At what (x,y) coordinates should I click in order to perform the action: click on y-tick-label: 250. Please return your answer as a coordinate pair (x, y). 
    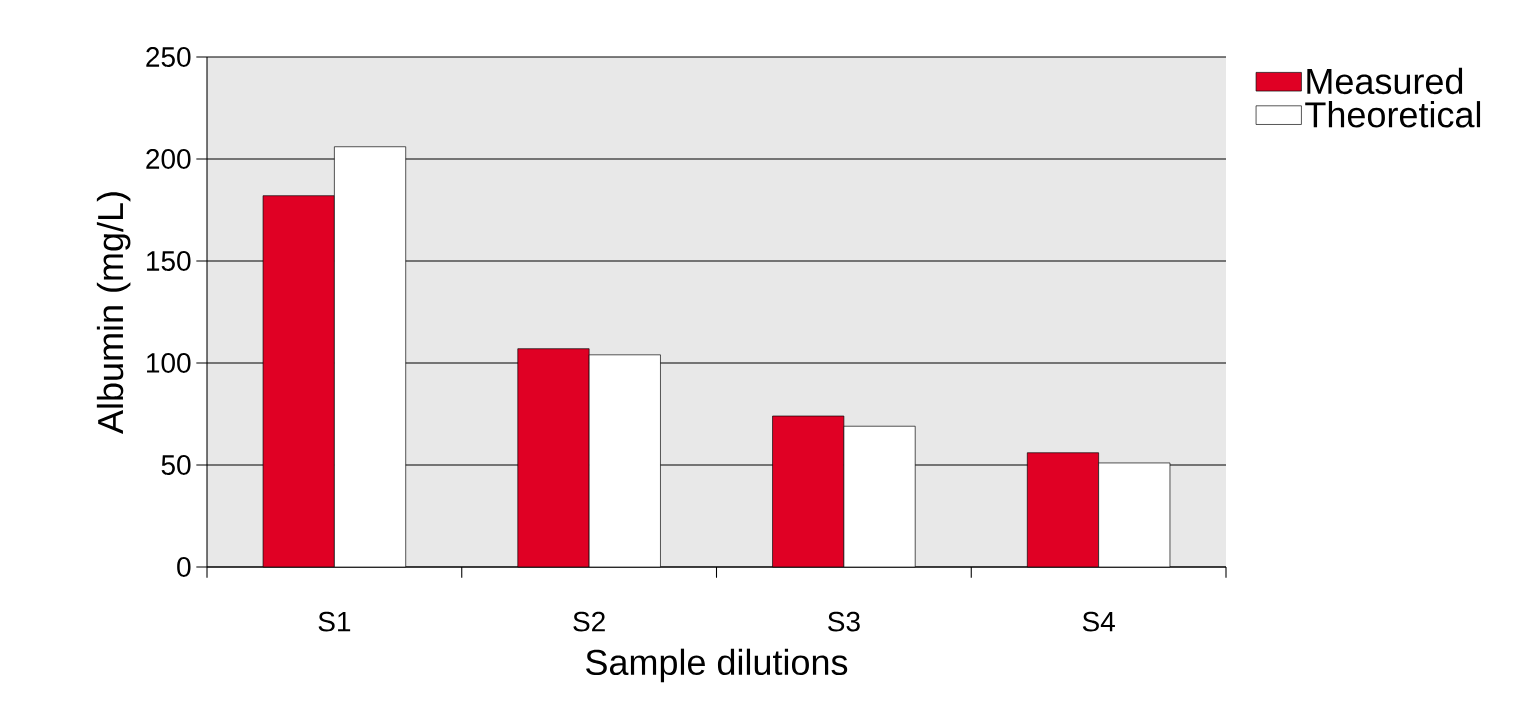
    Looking at the image, I should click on (168, 57).